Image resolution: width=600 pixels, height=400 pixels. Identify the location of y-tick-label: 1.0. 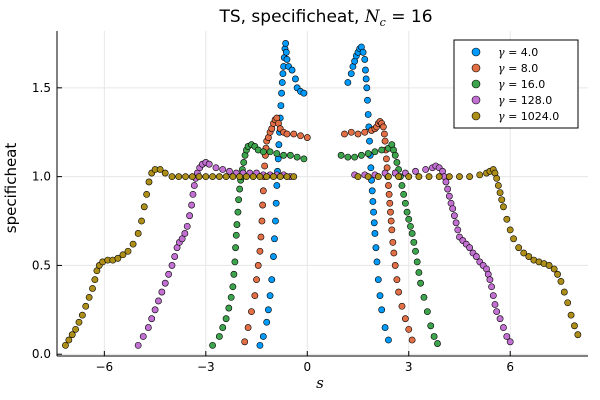
(41, 177).